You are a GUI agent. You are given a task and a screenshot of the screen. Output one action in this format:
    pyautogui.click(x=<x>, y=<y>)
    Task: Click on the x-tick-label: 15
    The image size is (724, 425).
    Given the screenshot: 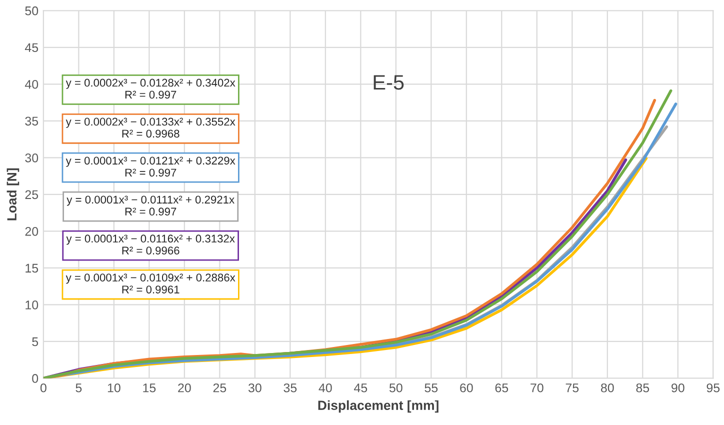 What is the action you would take?
    pyautogui.click(x=149, y=388)
    